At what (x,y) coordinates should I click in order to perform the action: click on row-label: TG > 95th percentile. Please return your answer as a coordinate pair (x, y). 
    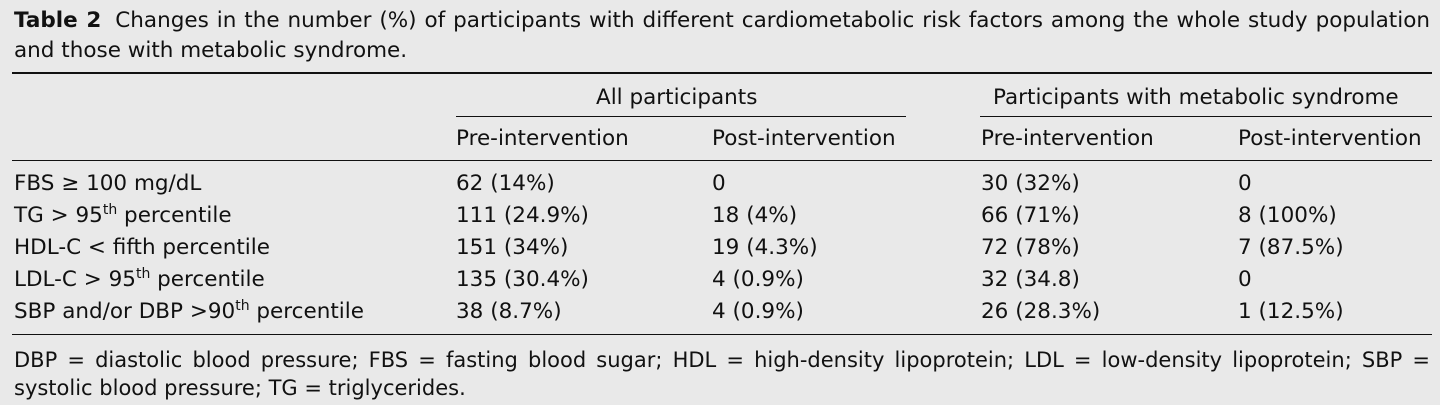
    Looking at the image, I should click on (123, 215).